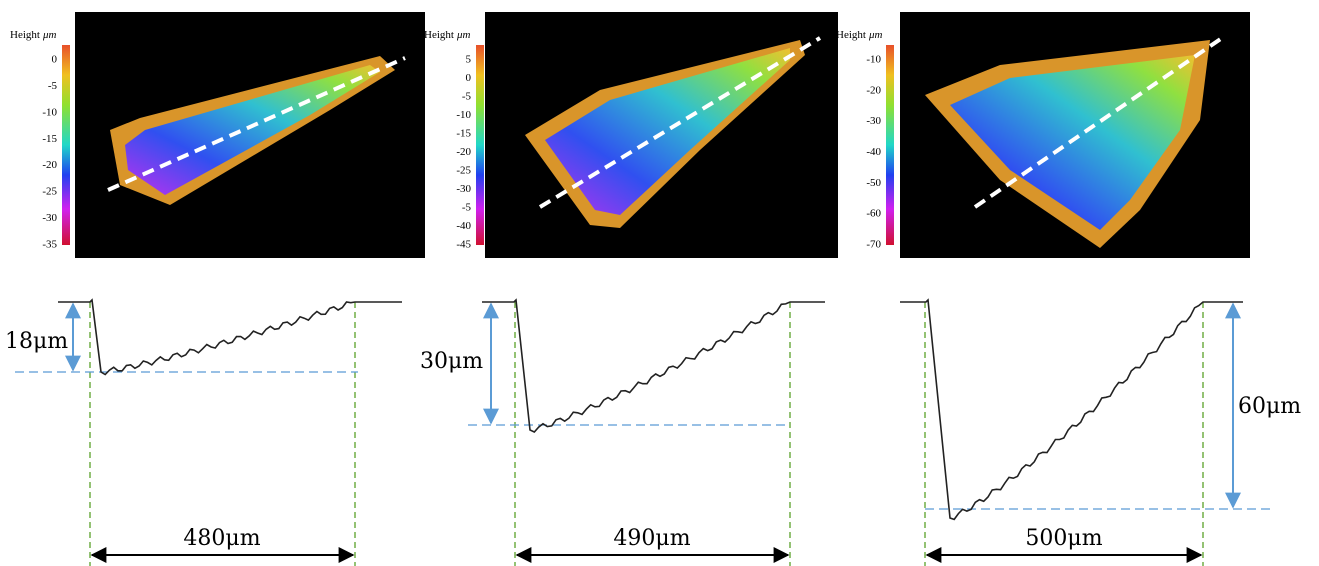  Describe the element at coordinates (873, 245) in the screenshot. I see `colorbar-tick-label: -70` at that location.